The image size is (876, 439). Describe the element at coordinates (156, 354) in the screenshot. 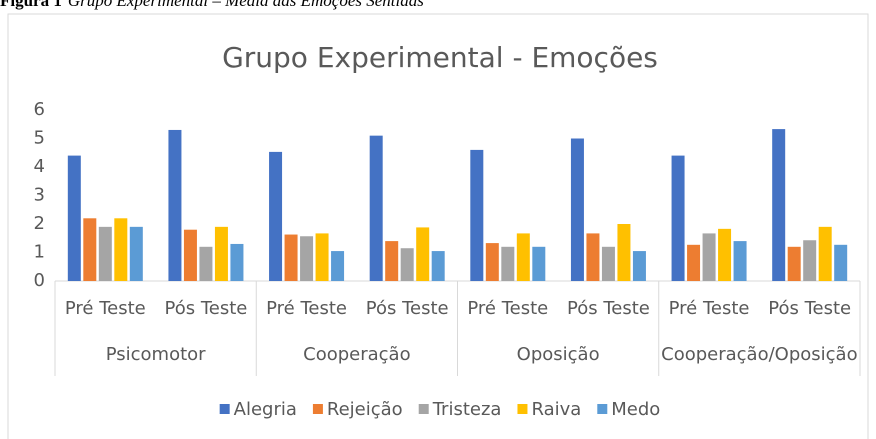

I see `group-label: Psicomotor` at that location.